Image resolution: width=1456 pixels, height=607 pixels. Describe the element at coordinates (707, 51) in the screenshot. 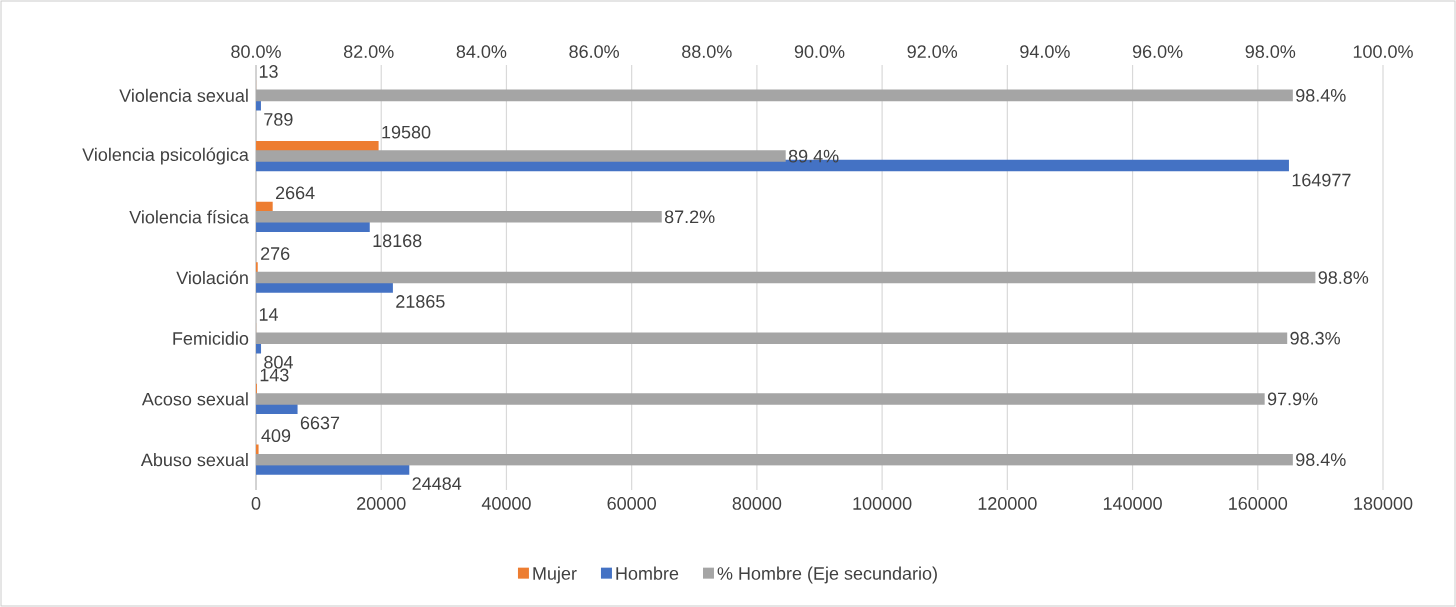

I see `x2-tick-label: 88.0%` at that location.